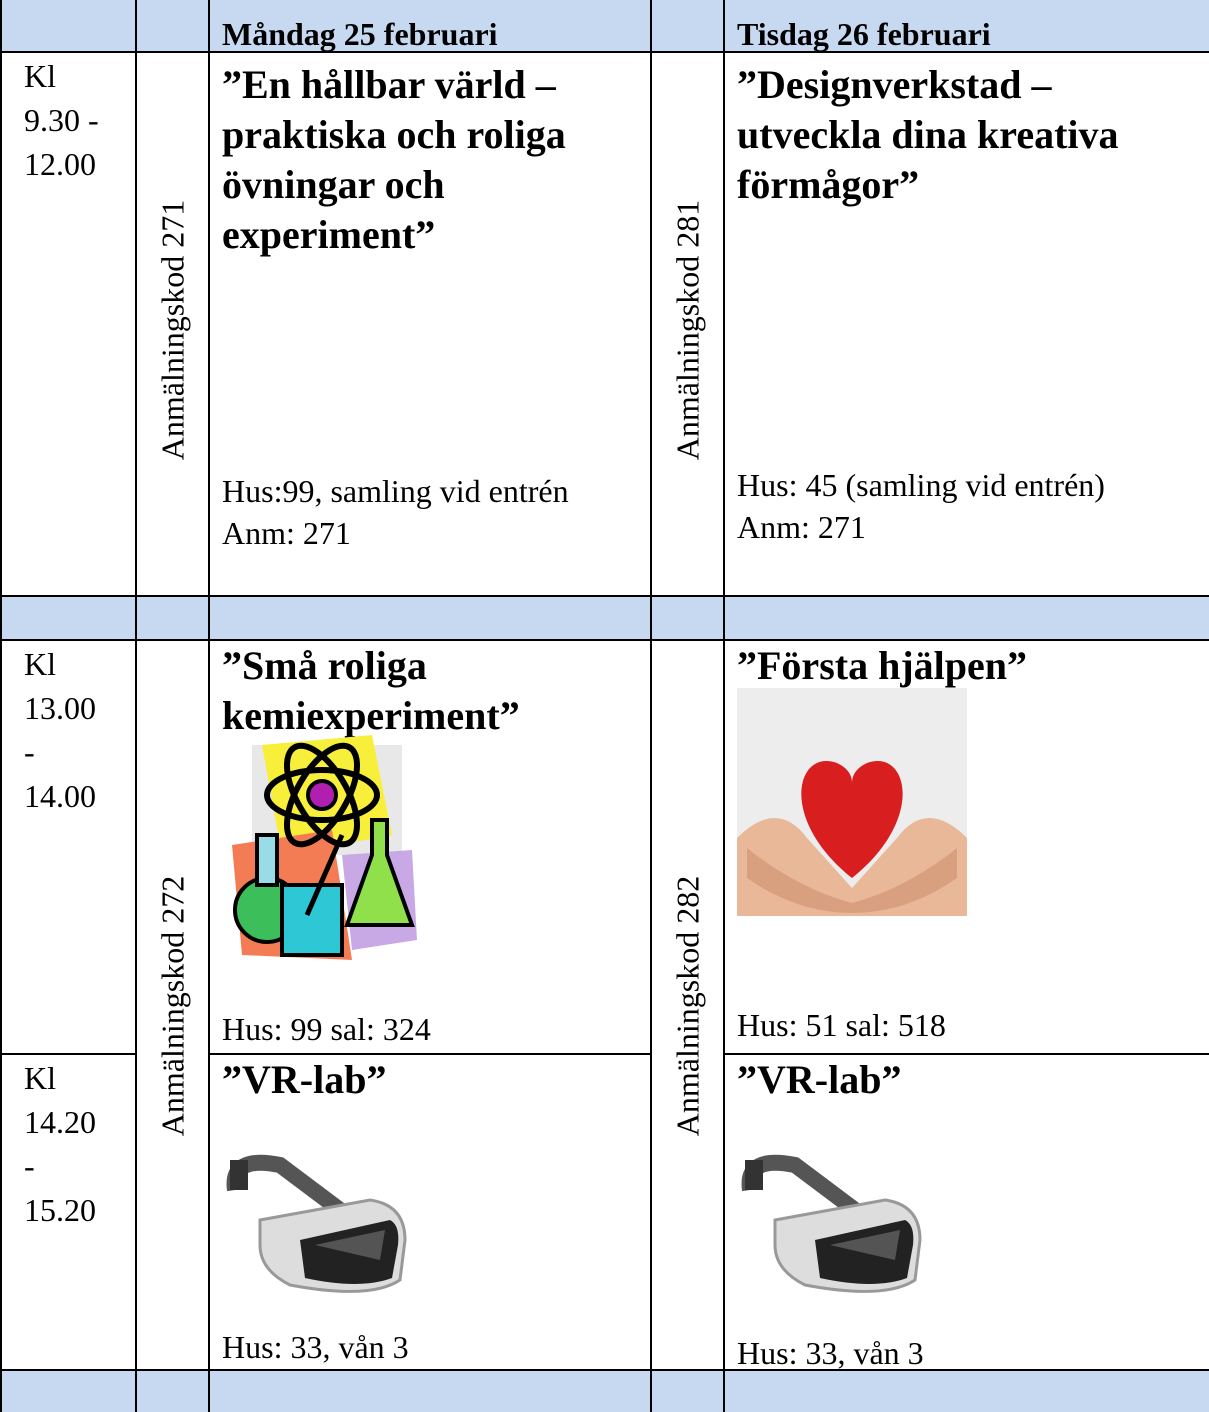  What do you see at coordinates (60, 164) in the screenshot?
I see `time-text: 12.00` at bounding box center [60, 164].